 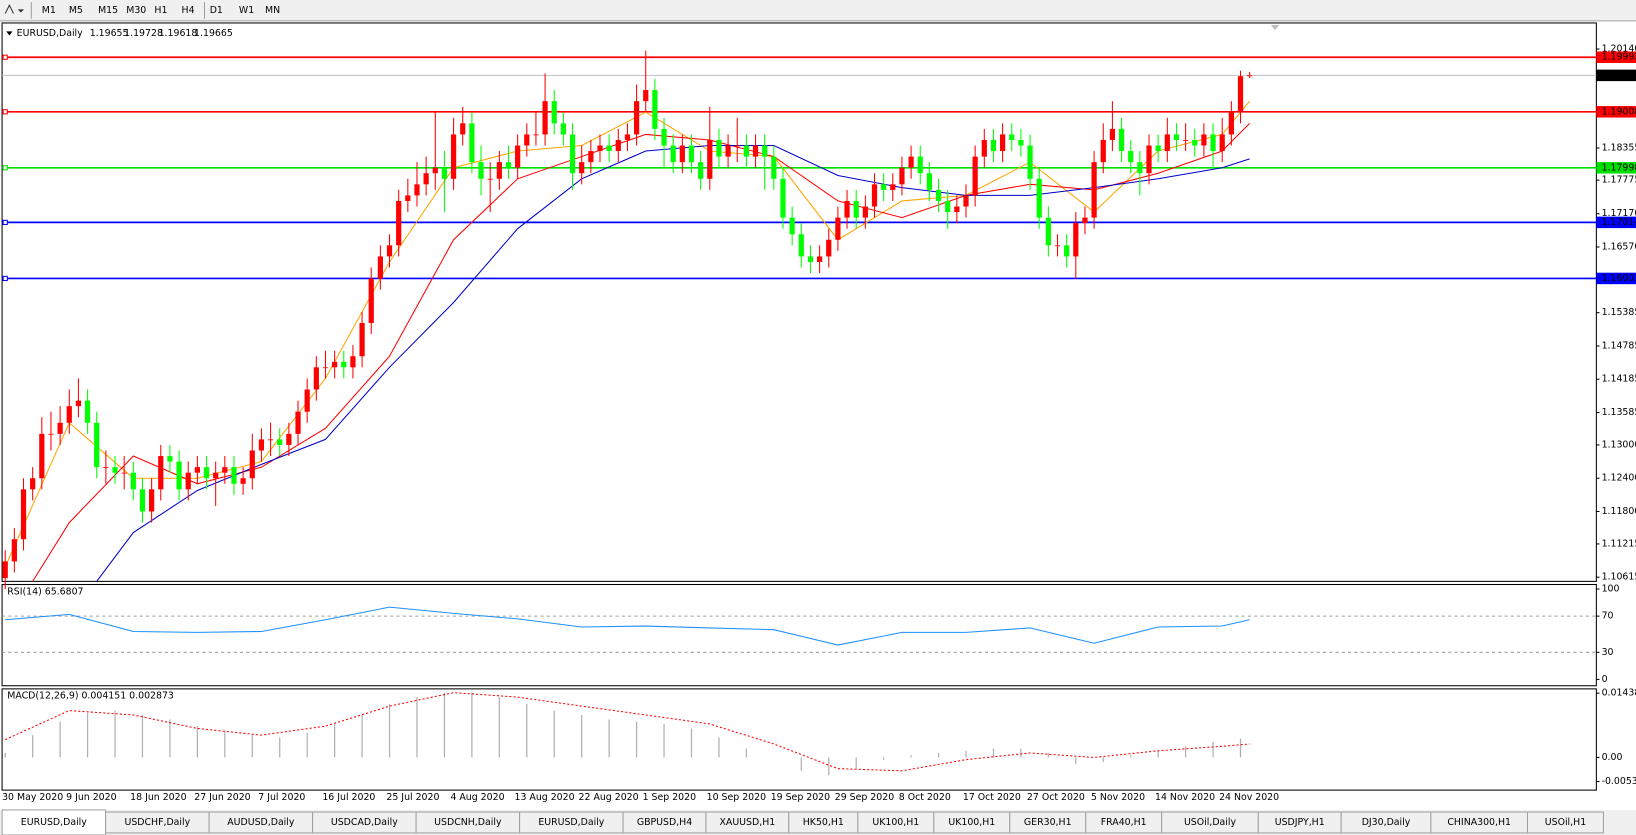 I want to click on y-tick-label: 1.13000, so click(x=1619, y=444).